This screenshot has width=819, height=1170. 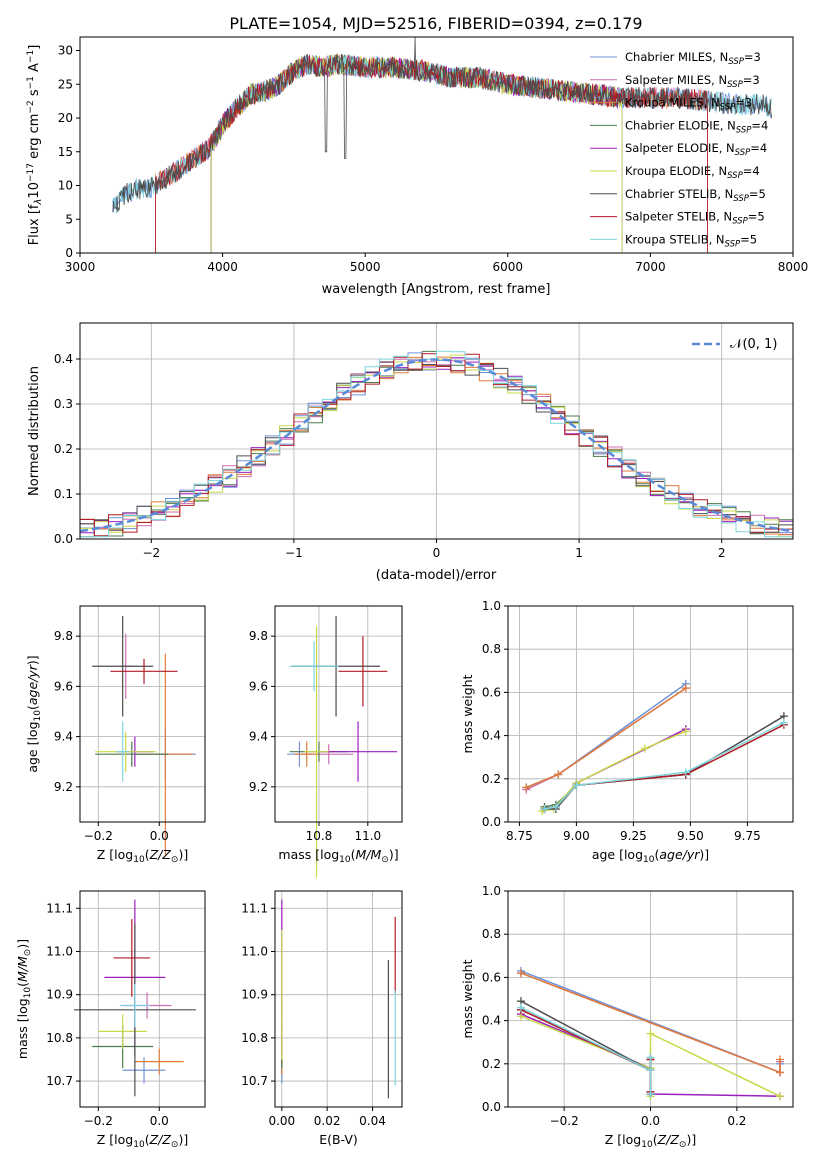 What do you see at coordinates (753, 344) in the screenshot?
I see `residual-legend-label: 𝒩(0, 1)` at bounding box center [753, 344].